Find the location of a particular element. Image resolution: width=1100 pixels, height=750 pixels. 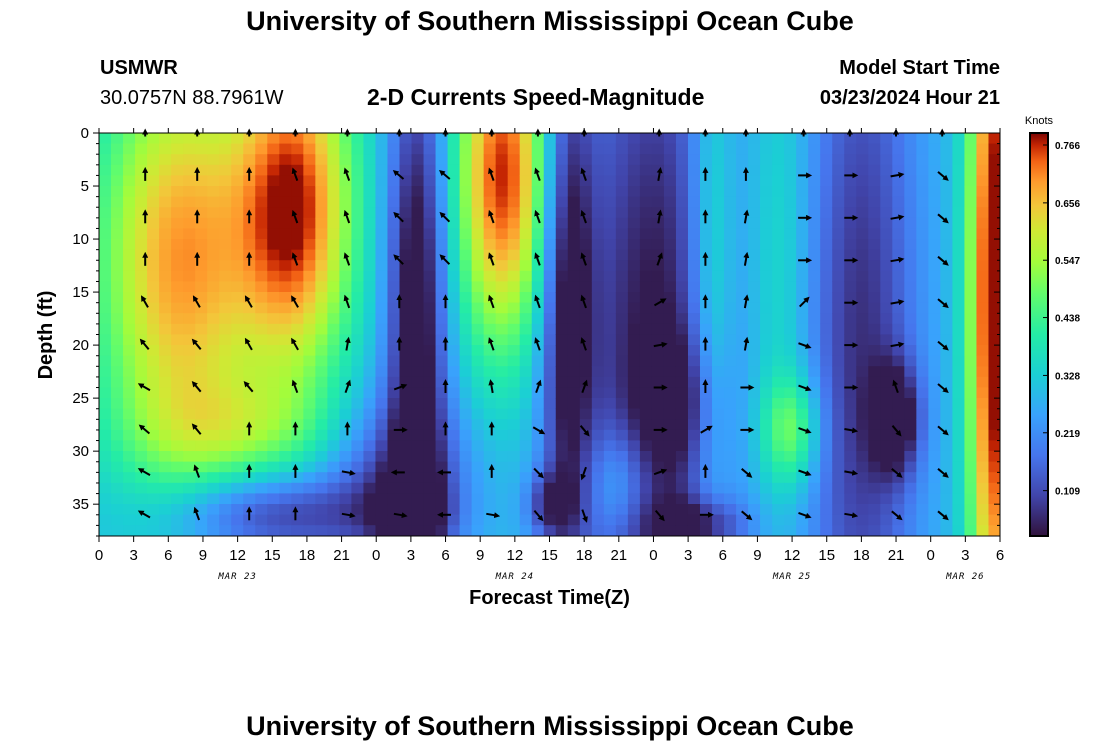

x-axis-label: Forecast Time(Z) is located at coordinates (549, 598).